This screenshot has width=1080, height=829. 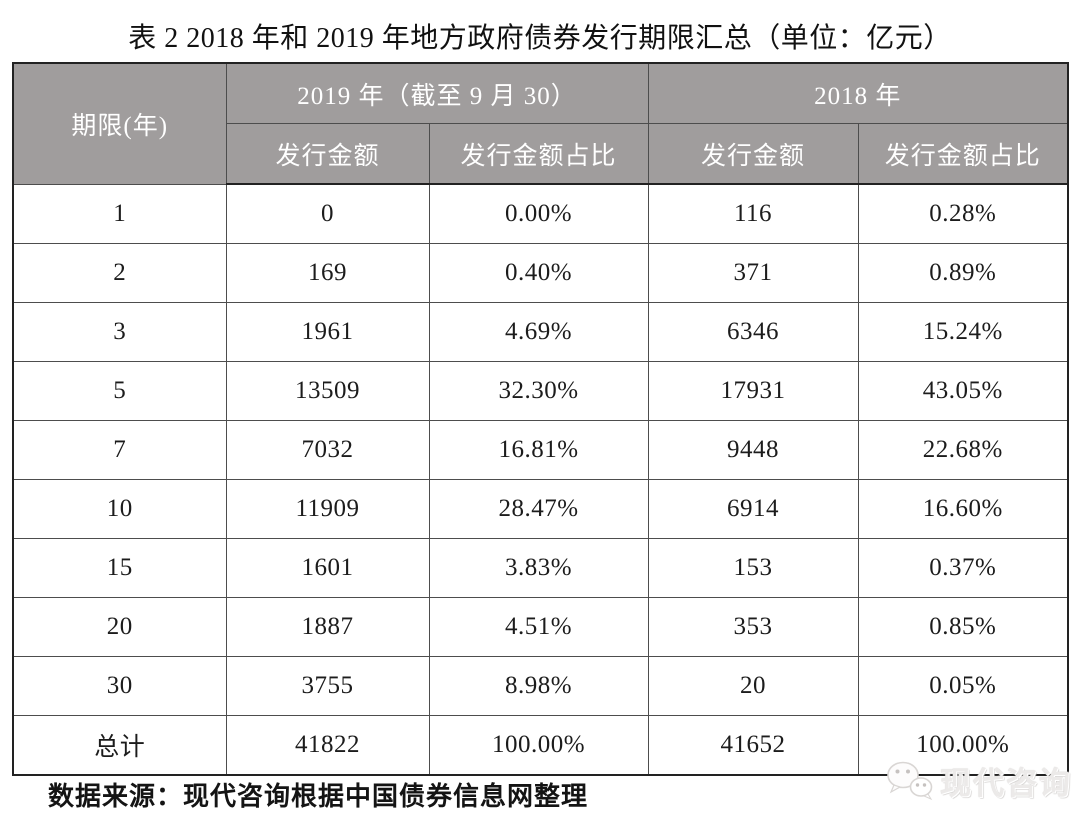 I want to click on header-2018-pct: 发行金额占比, so click(x=963, y=154).